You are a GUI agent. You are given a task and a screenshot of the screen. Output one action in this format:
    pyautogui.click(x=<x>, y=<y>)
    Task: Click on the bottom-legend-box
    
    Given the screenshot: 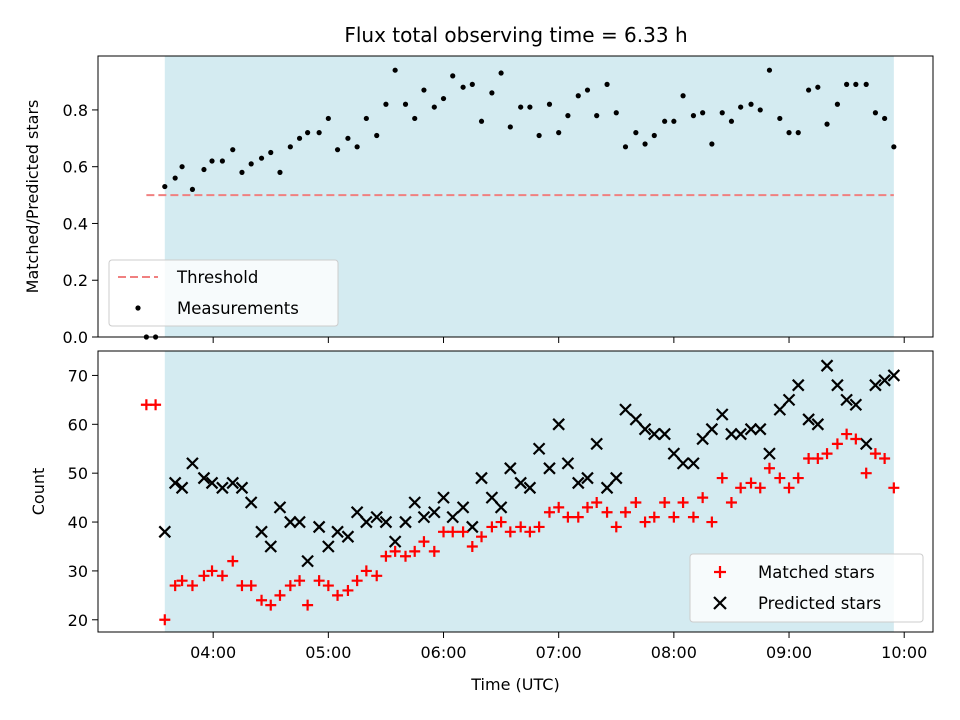 What is the action you would take?
    pyautogui.click(x=806, y=588)
    